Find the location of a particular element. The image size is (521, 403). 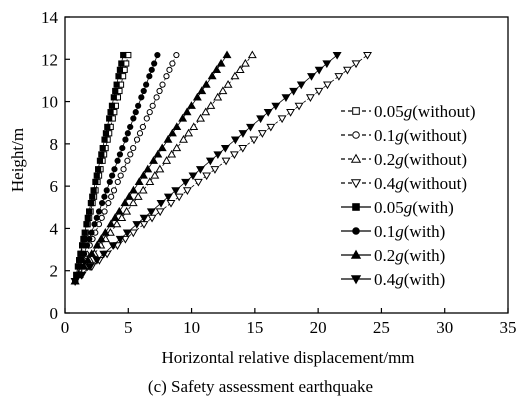

y-tick-label: 4 is located at coordinates (54, 228).